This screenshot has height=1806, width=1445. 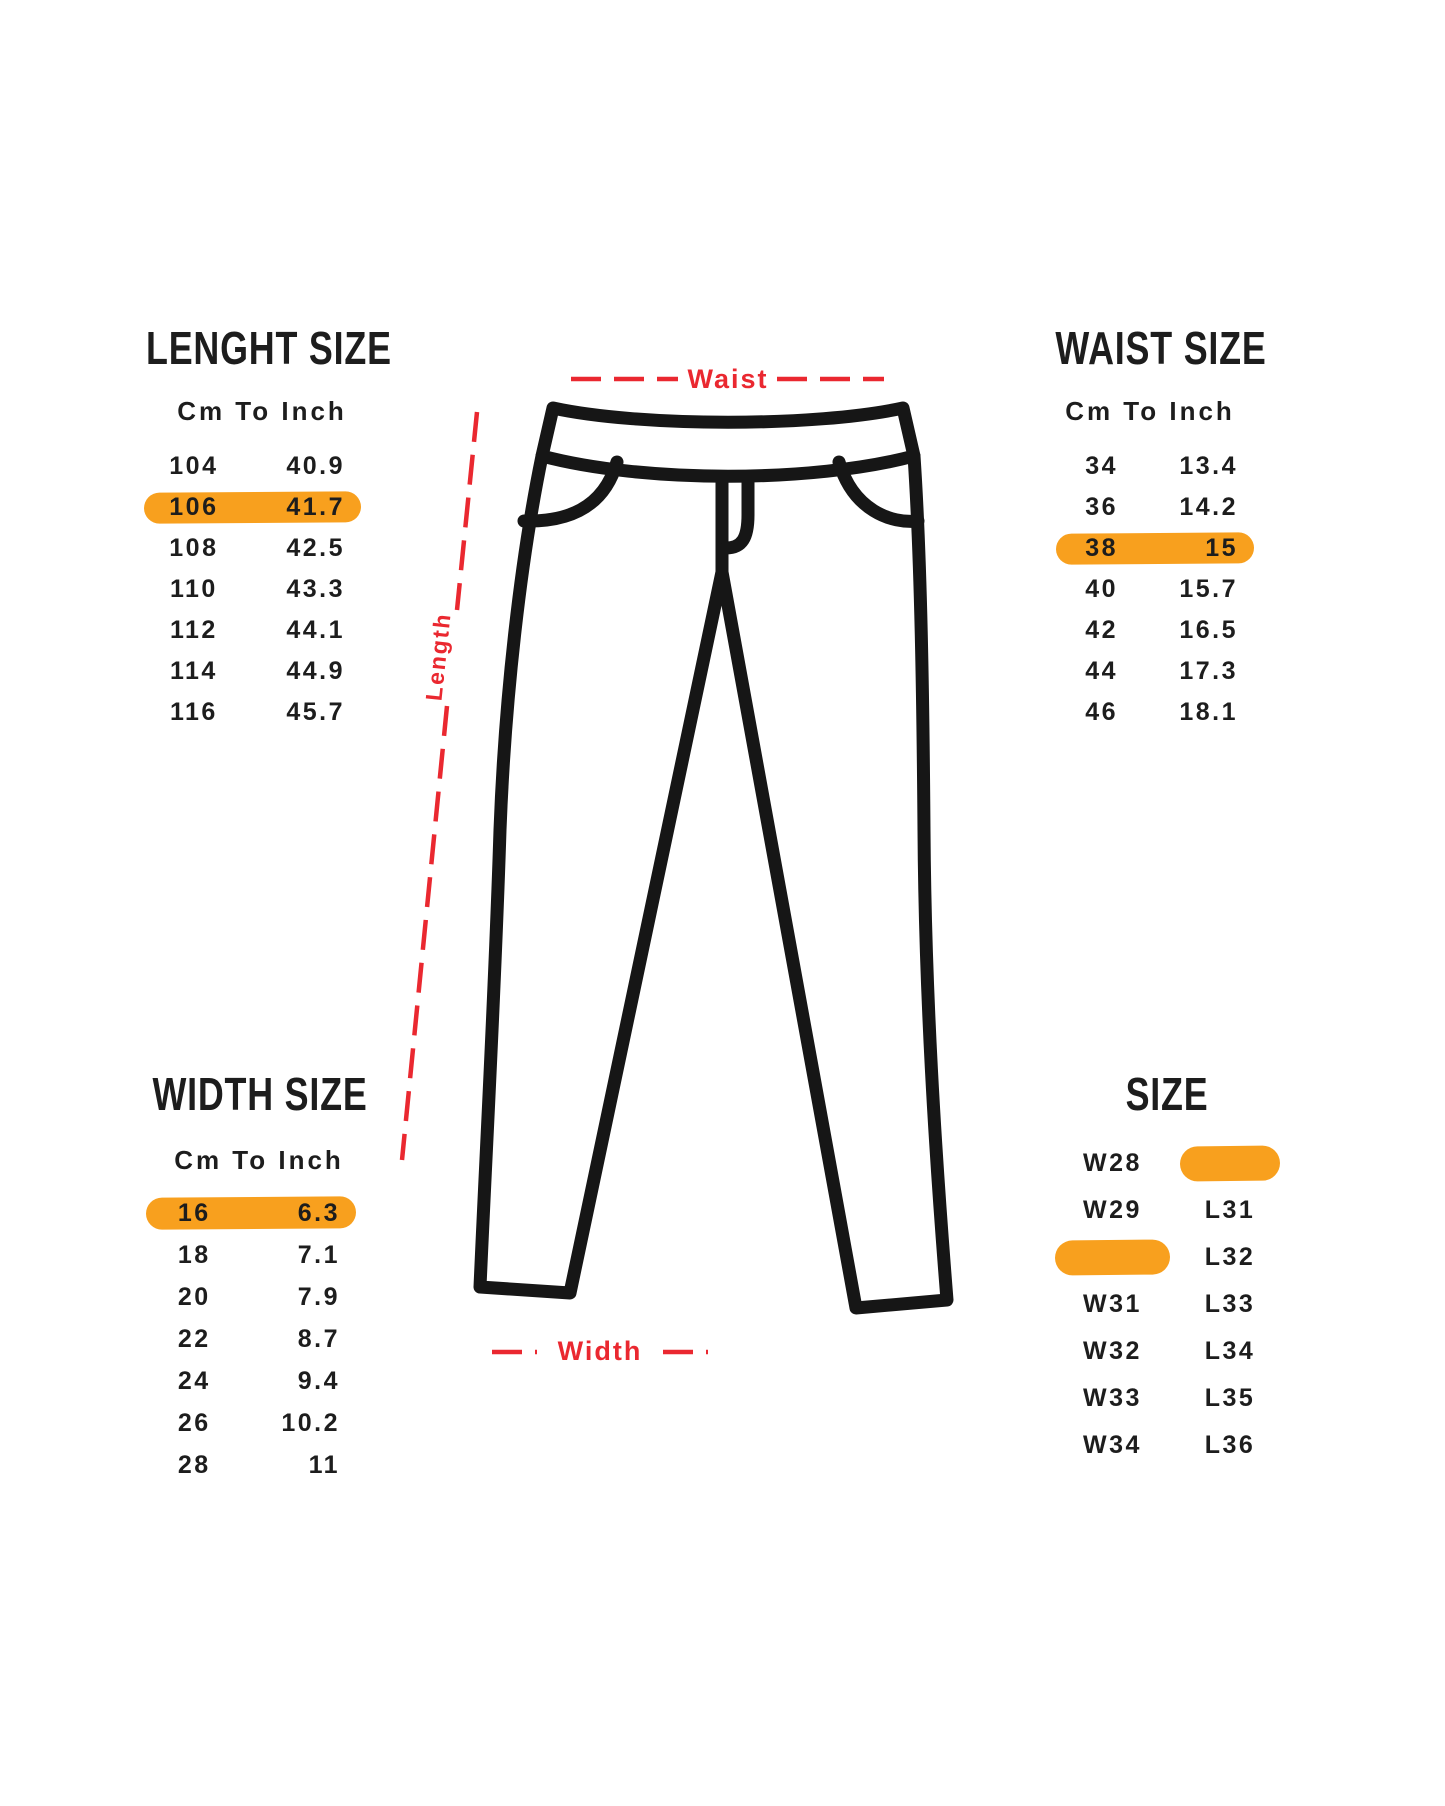 What do you see at coordinates (1169, 1210) in the screenshot?
I see `table-row: W29 L31` at bounding box center [1169, 1210].